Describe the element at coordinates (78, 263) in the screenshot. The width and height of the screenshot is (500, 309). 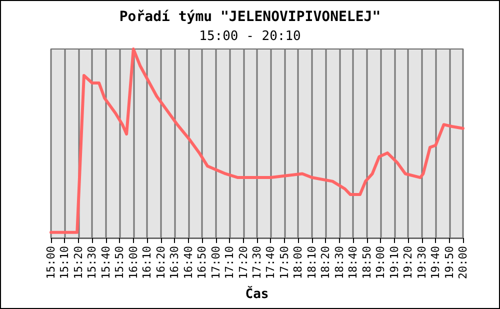
I see `x-tick-label: 15:20` at that location.